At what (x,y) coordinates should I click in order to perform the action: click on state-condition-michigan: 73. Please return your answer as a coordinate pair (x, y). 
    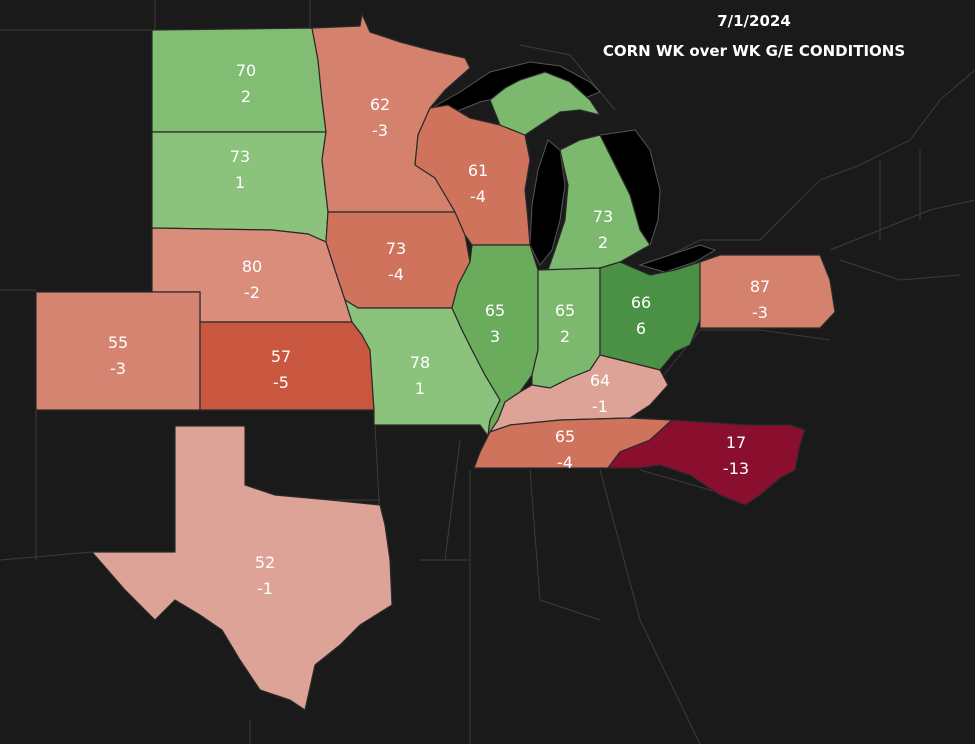
    Looking at the image, I should click on (603, 216).